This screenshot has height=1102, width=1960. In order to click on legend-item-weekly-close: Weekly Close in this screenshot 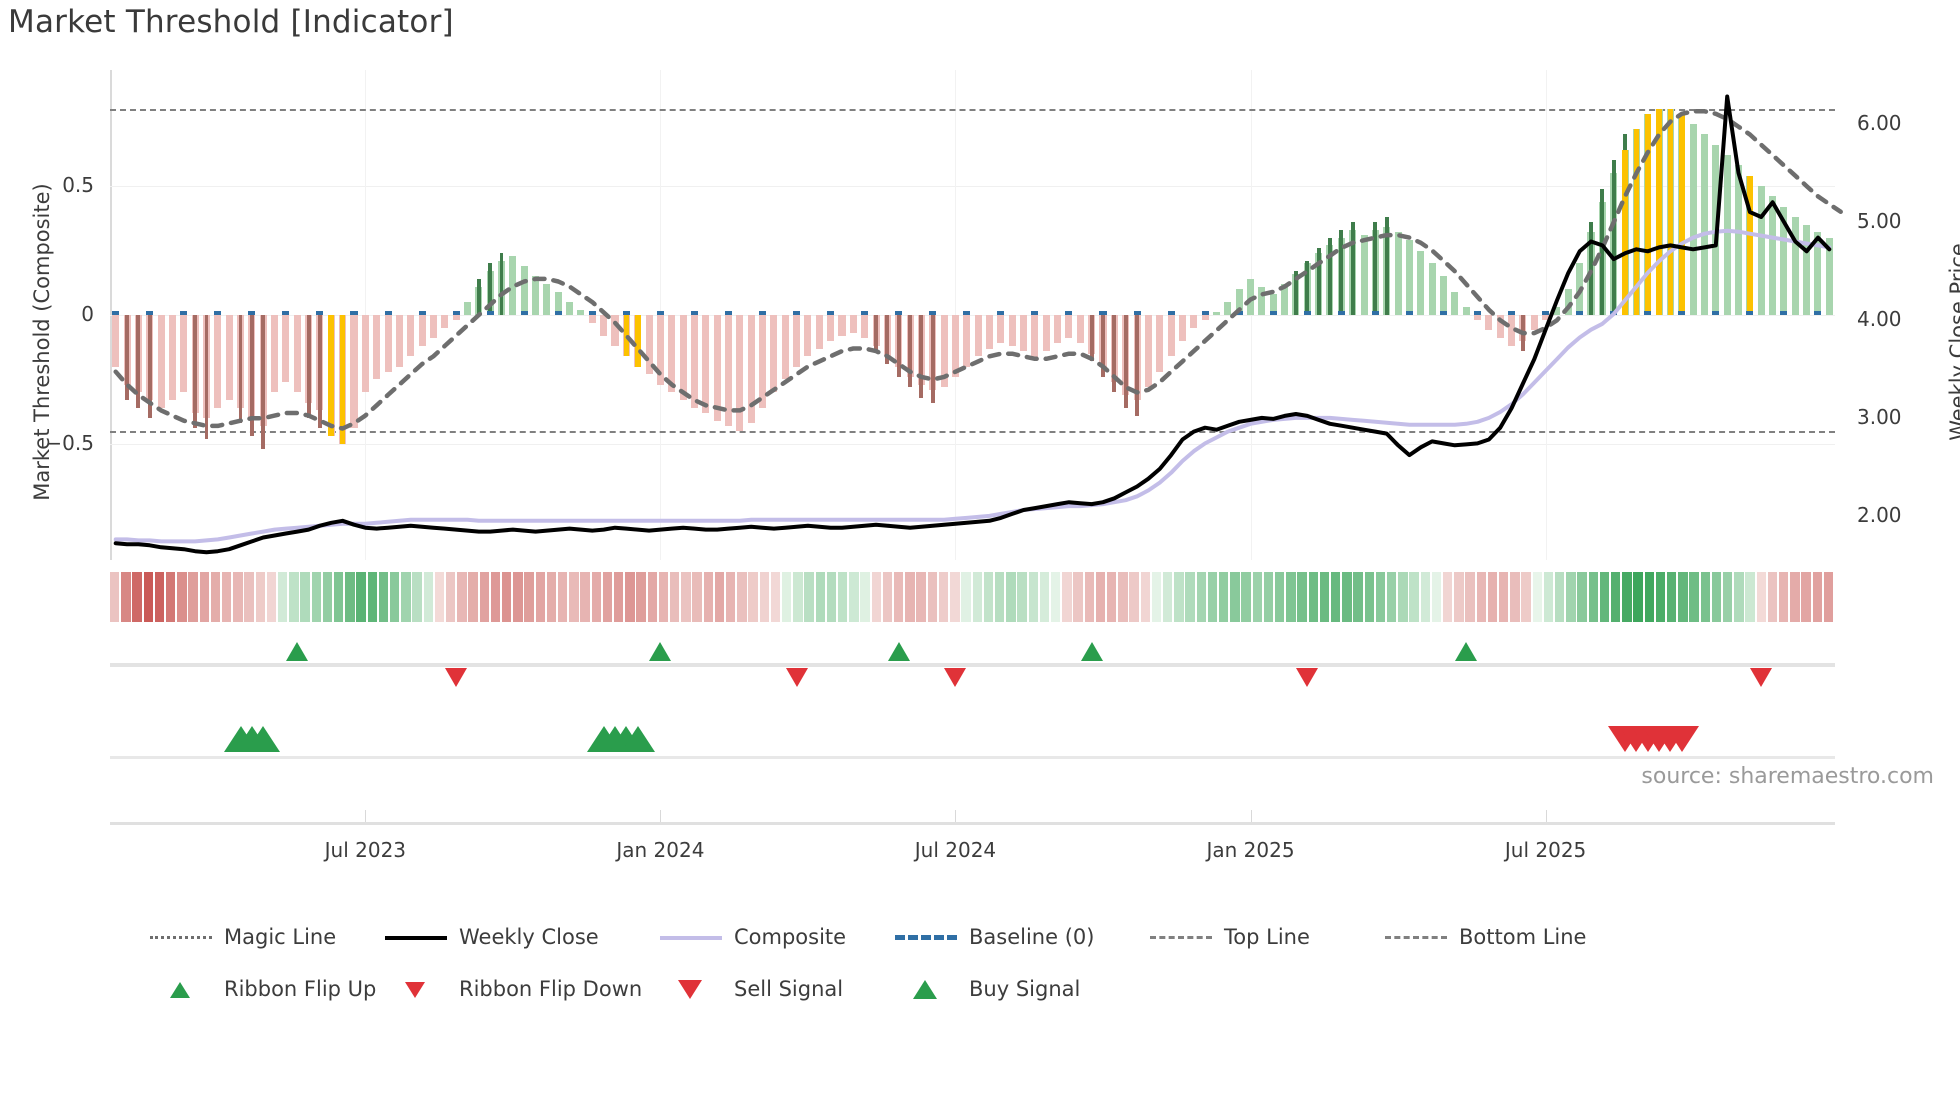, I will do `click(492, 937)`.